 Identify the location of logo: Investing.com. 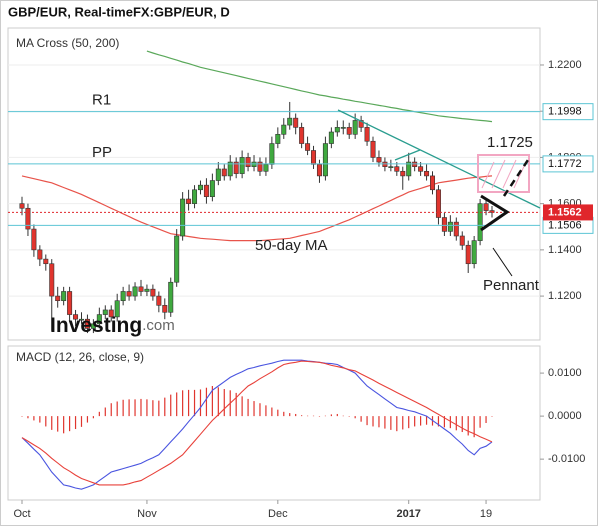
(112, 325).